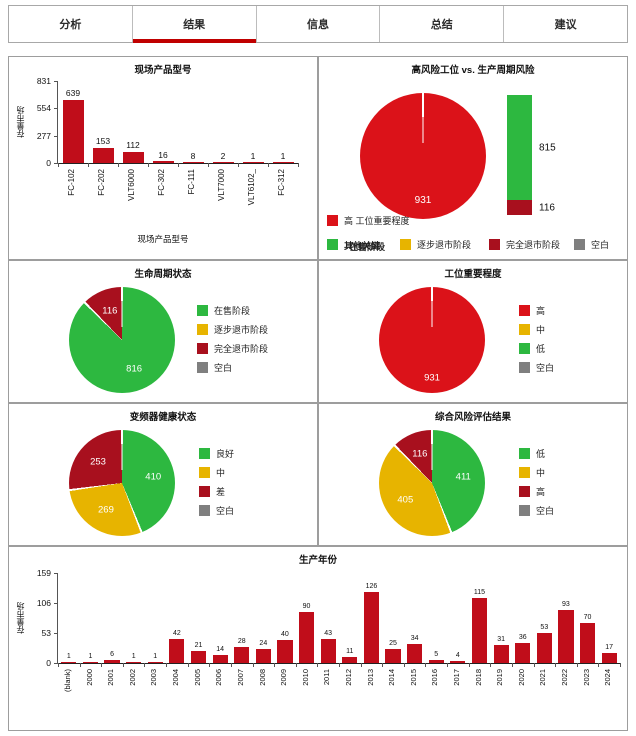  What do you see at coordinates (319, 24) in the screenshot?
I see `tab-3: 信息` at bounding box center [319, 24].